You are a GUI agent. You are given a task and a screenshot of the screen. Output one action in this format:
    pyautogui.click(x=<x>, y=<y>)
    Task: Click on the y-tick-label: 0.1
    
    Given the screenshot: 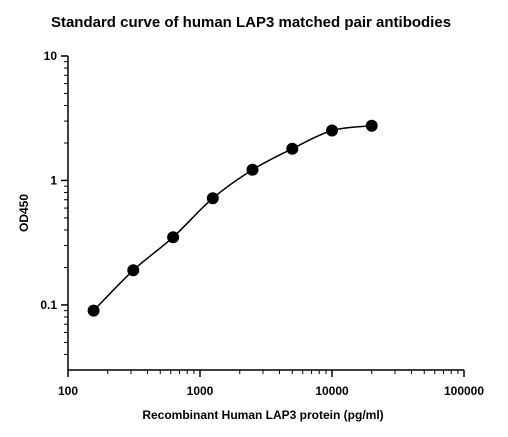 What is the action you would take?
    pyautogui.click(x=48, y=305)
    